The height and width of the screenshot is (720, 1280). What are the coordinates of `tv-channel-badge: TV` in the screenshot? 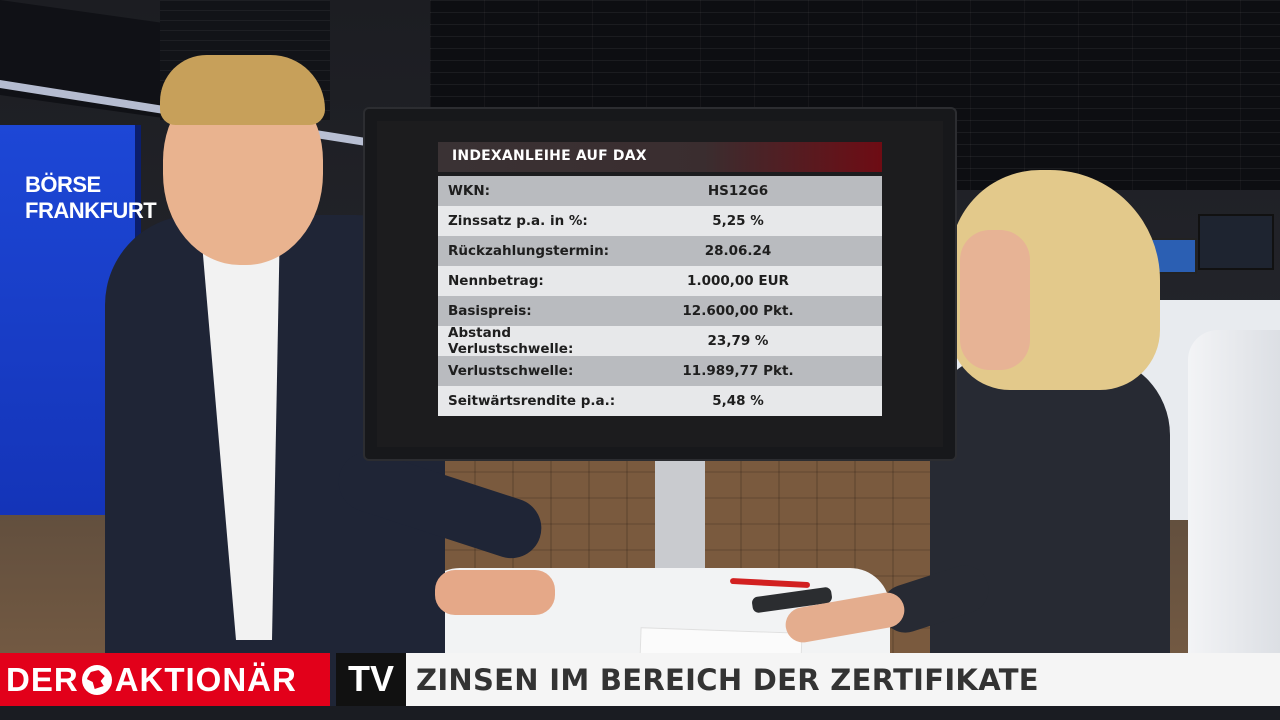 It's located at (371, 679).